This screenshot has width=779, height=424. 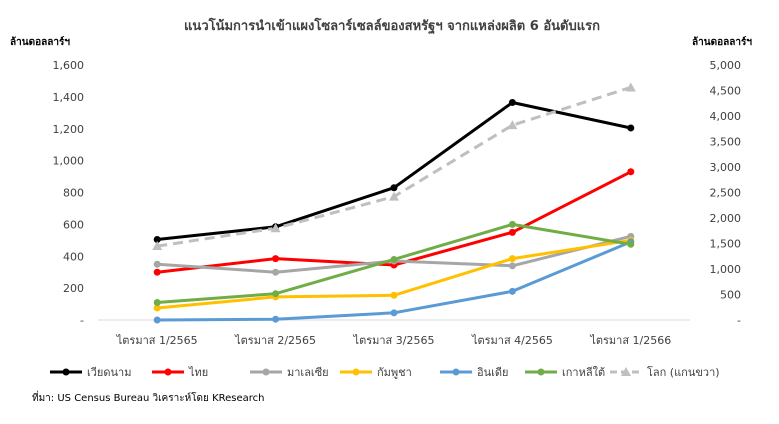 What do you see at coordinates (73, 193) in the screenshot?
I see `left-tick-label: 800` at bounding box center [73, 193].